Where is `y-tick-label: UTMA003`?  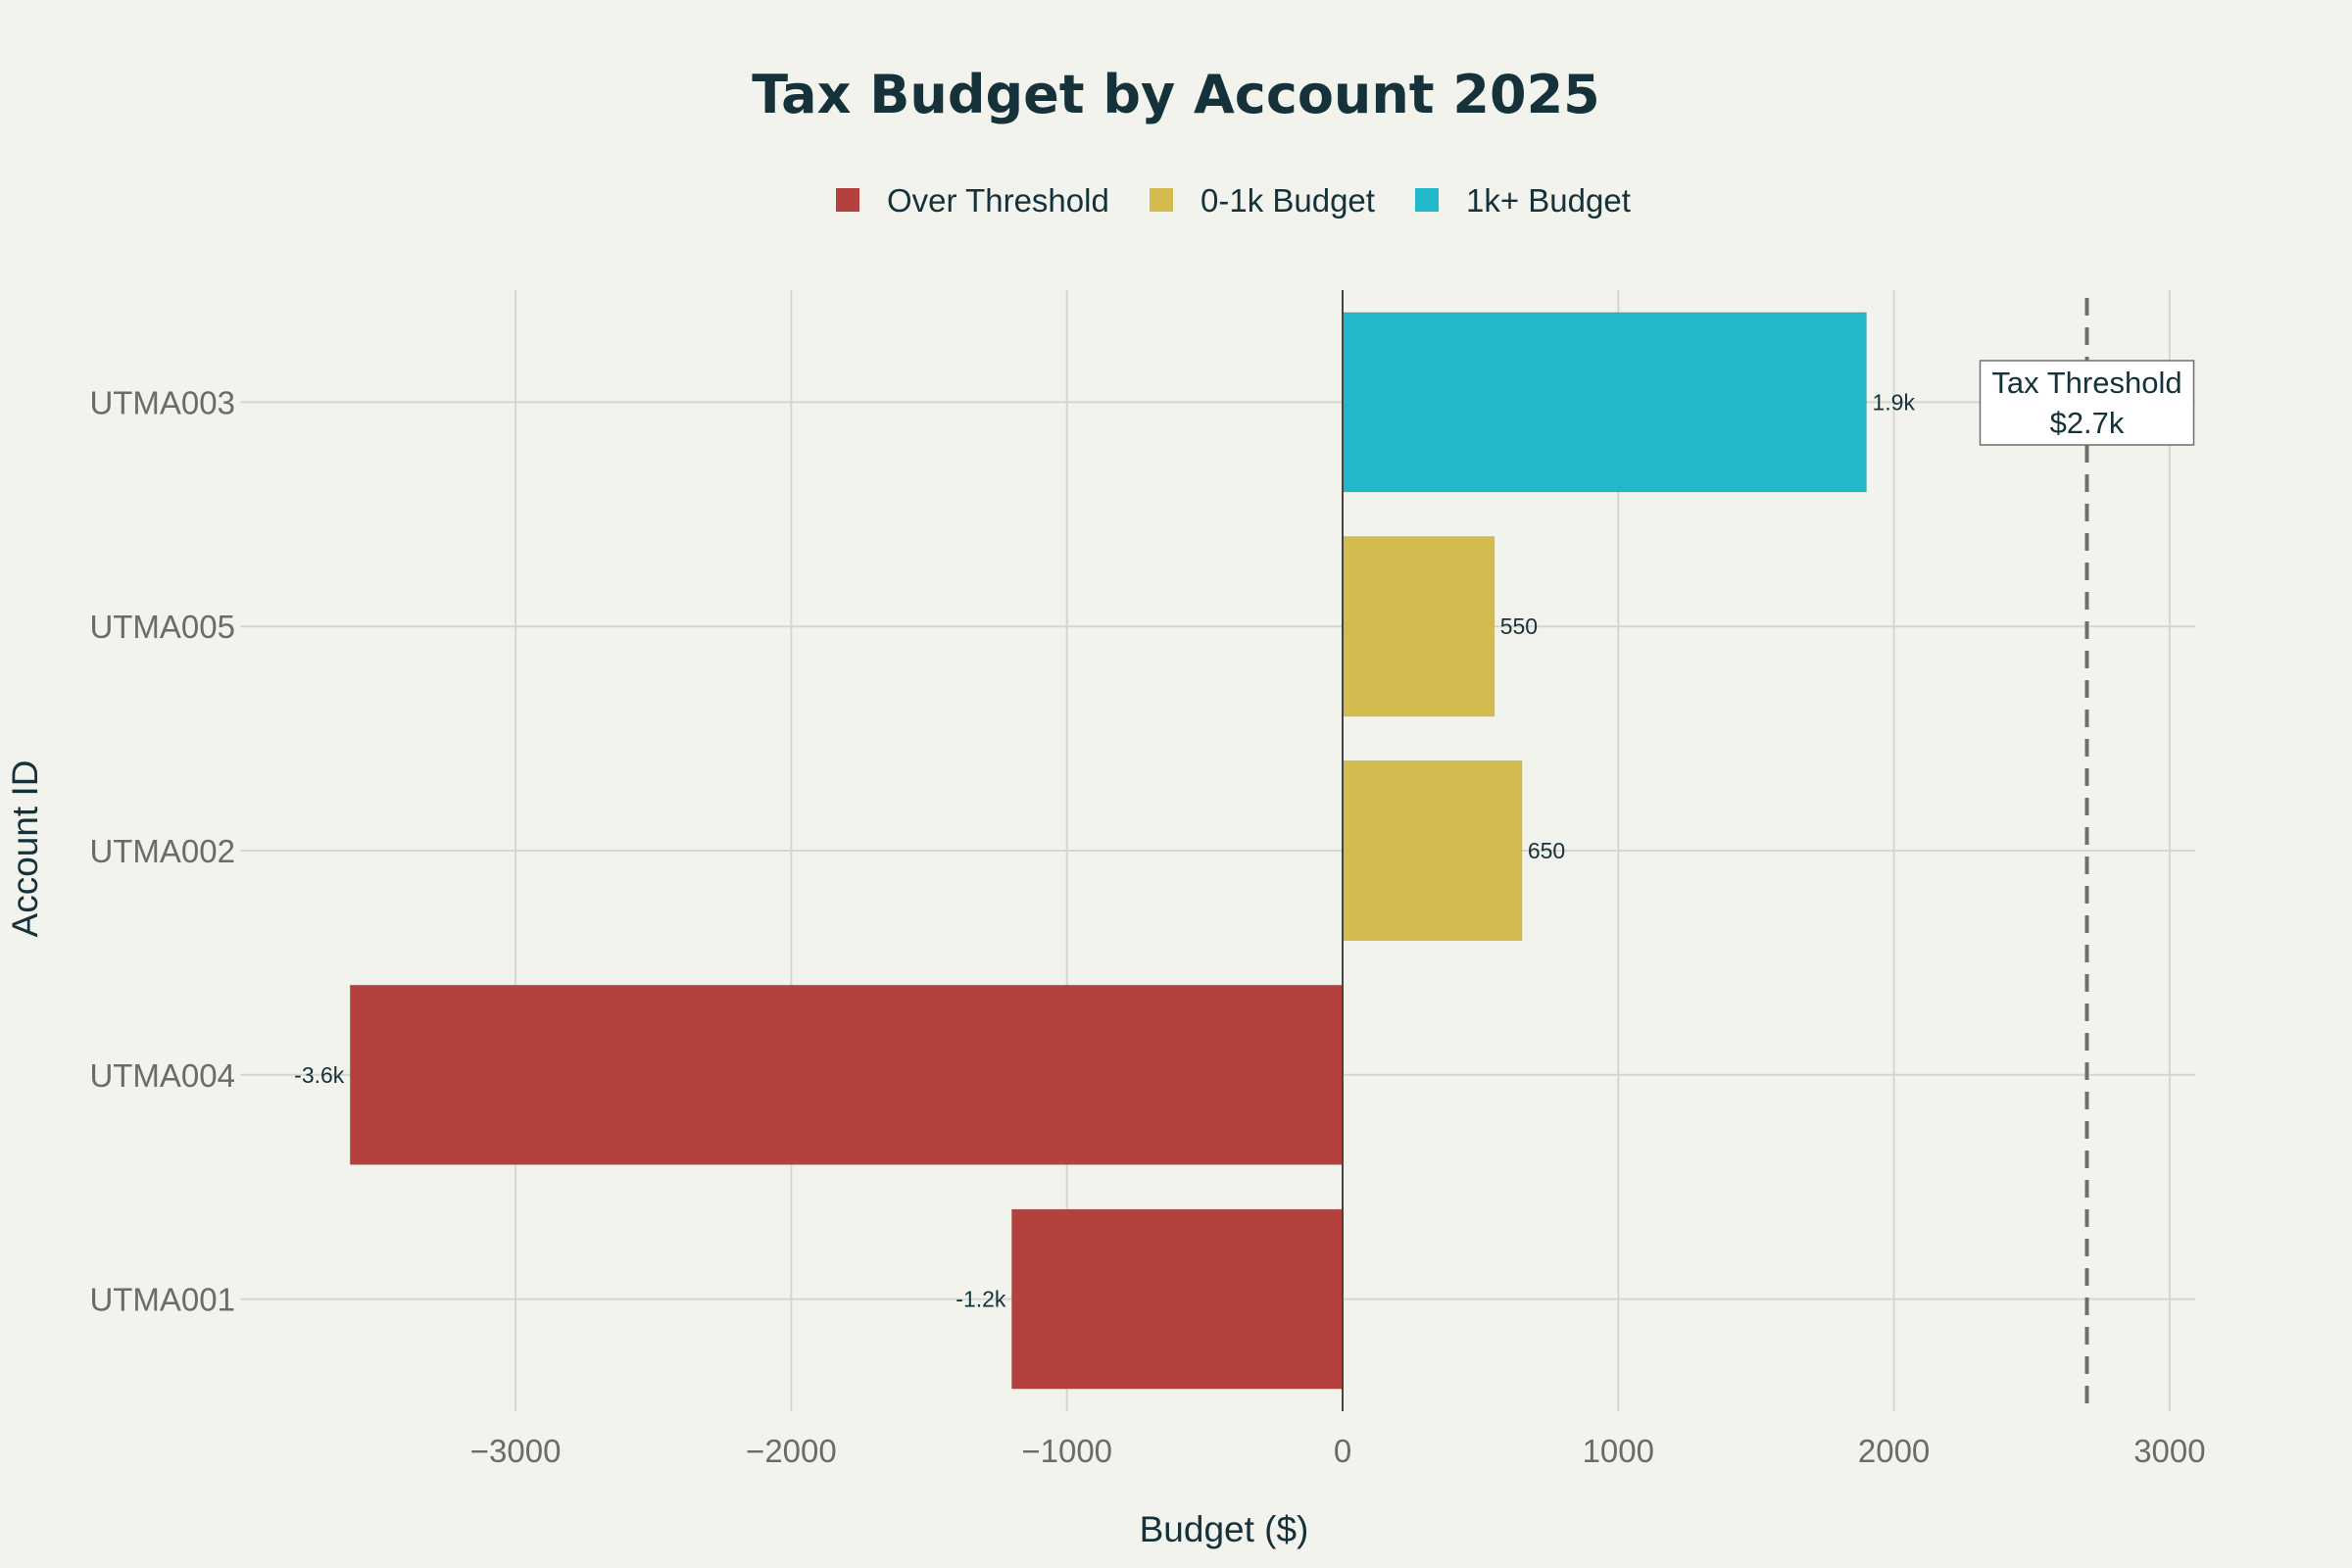
y-tick-label: UTMA003 is located at coordinates (162, 402).